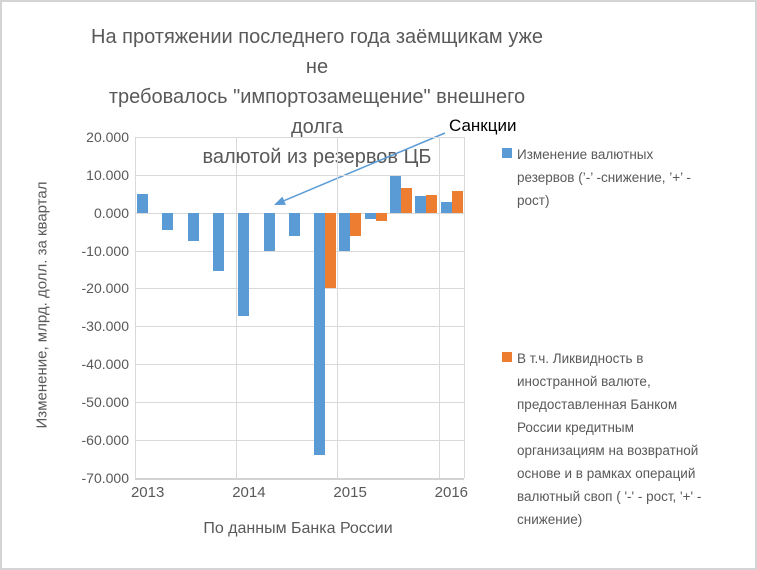 The width and height of the screenshot is (757, 570). I want to click on bar-reserves-2015-q4, so click(421, 204).